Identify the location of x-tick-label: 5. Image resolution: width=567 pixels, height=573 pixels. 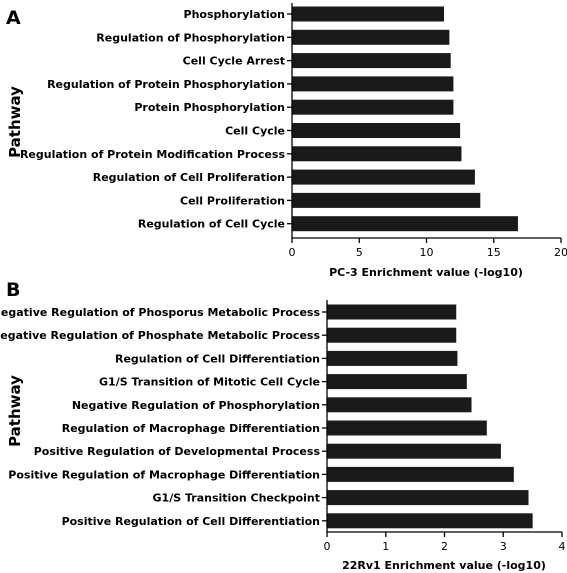
(359, 252).